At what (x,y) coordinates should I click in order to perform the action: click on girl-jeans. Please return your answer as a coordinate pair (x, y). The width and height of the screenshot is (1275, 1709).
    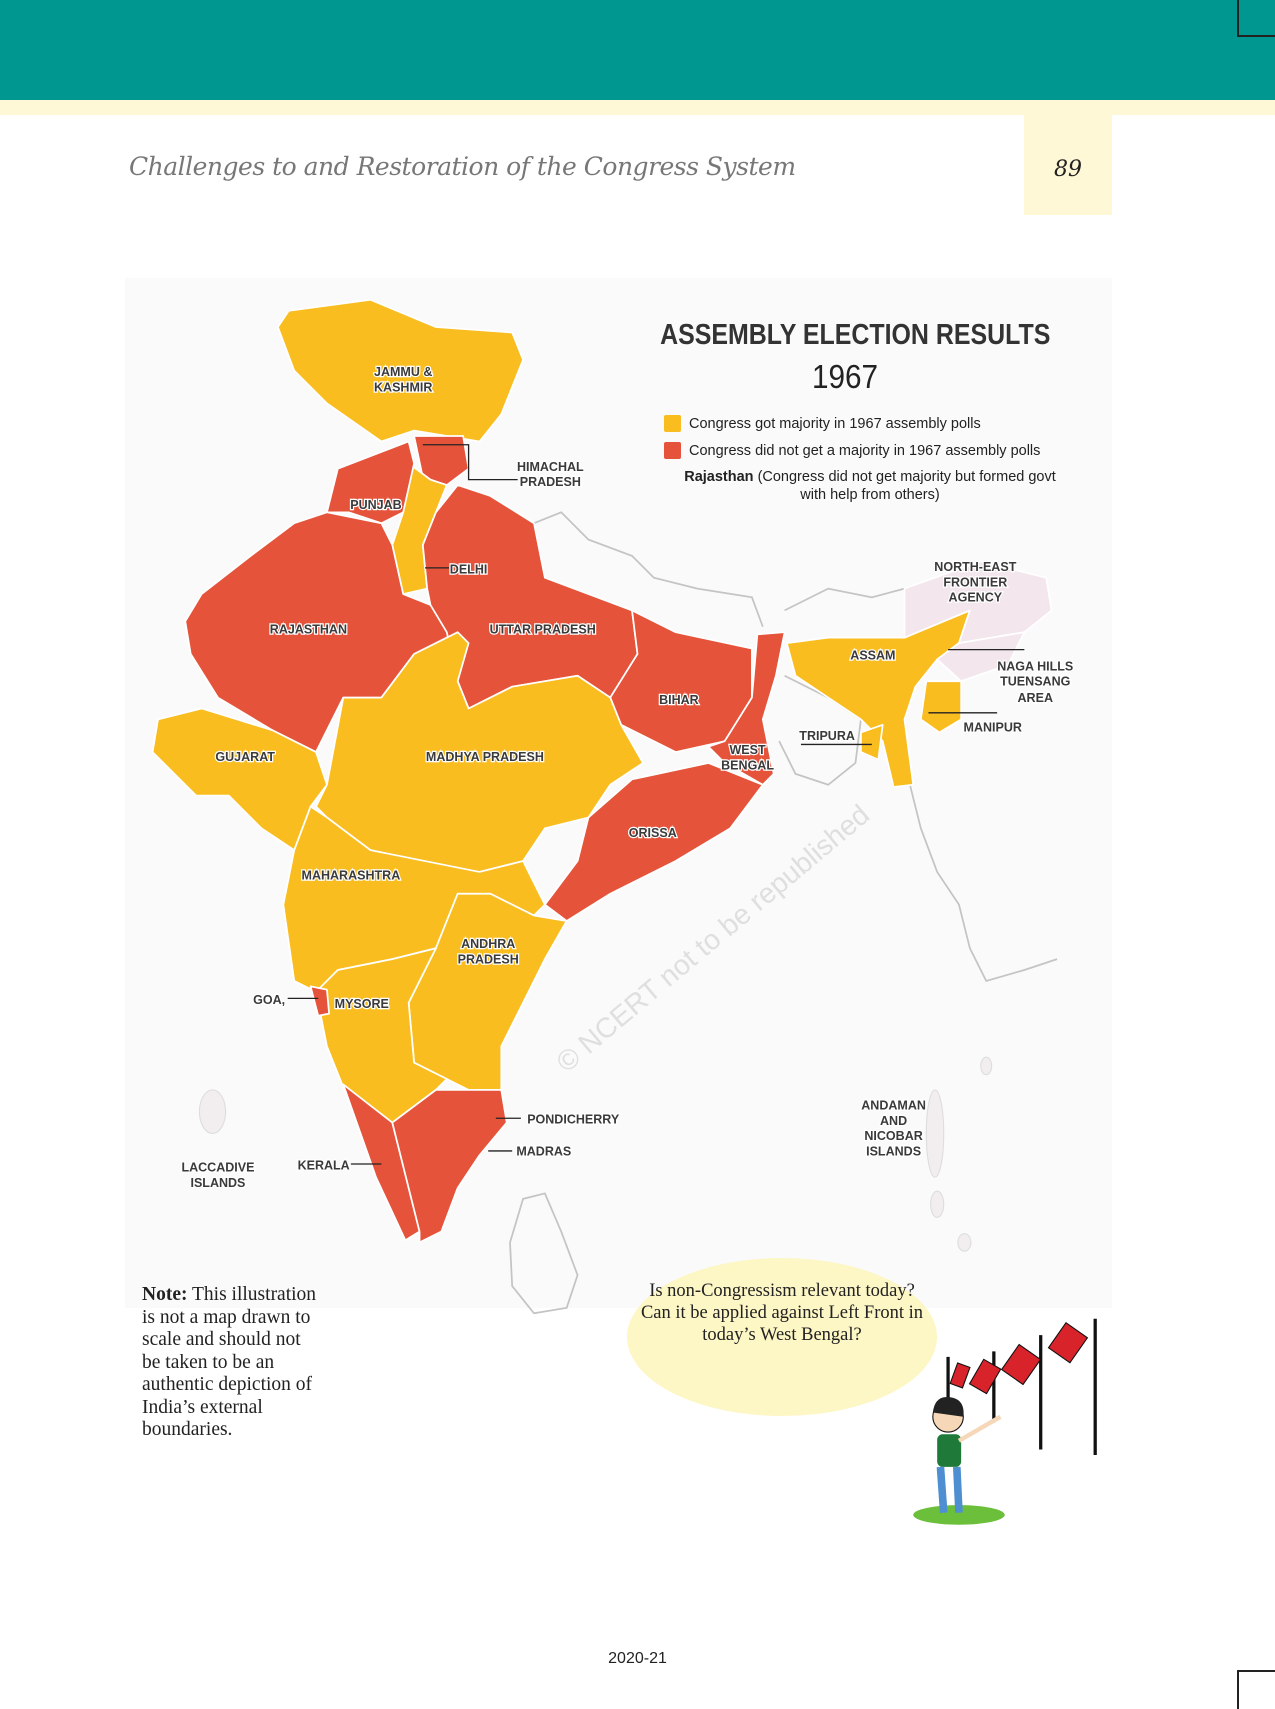
    Looking at the image, I should click on (949, 1489).